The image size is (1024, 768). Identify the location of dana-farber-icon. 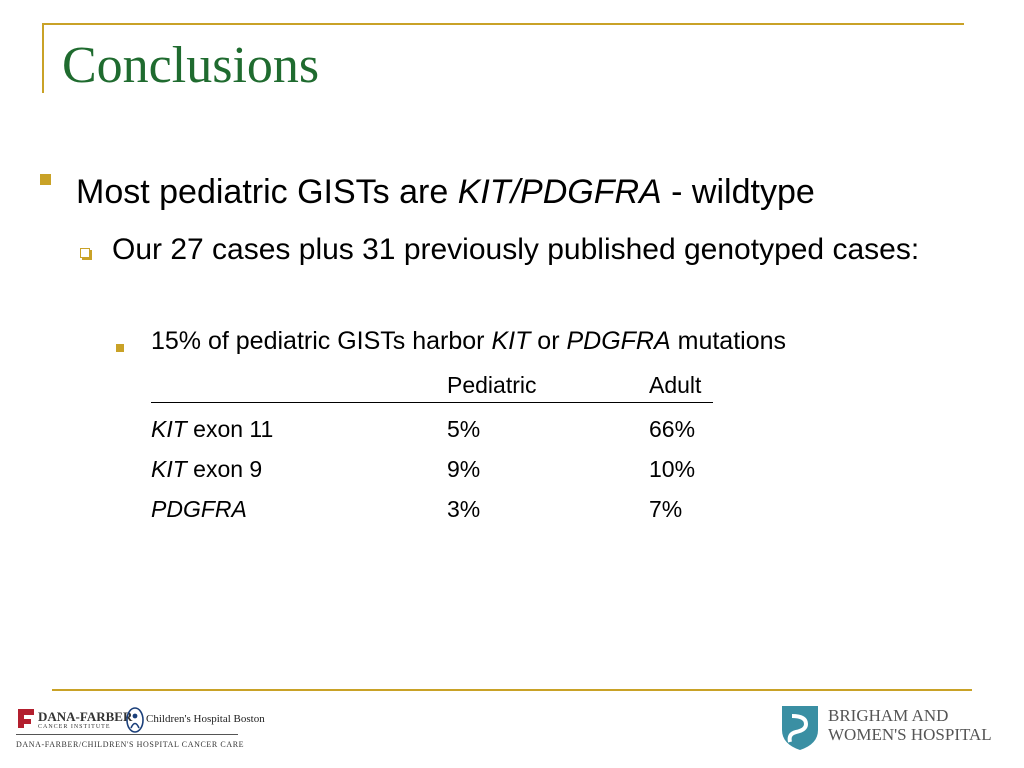
(26, 718).